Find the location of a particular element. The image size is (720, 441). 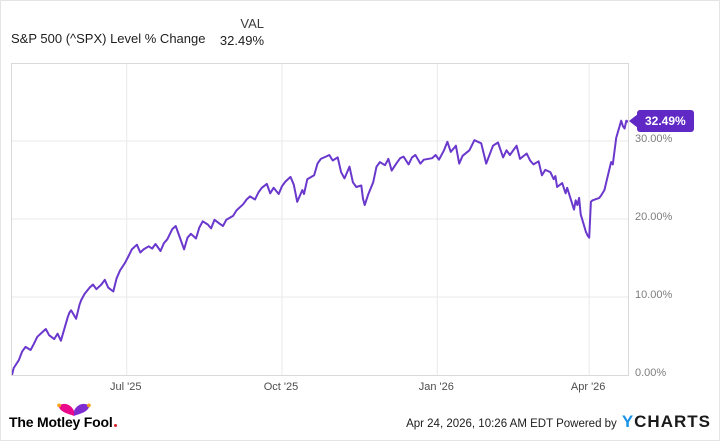

x-axis-tick-label: Apr '26 is located at coordinates (588, 387).